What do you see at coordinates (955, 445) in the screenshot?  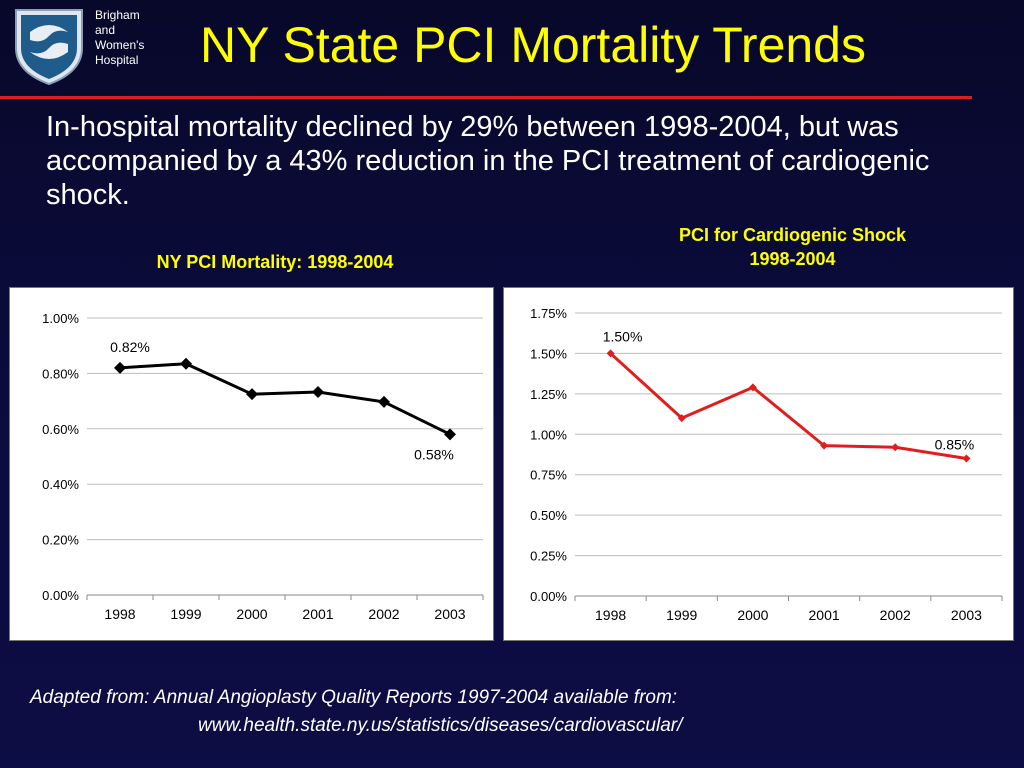 I see `data-label: 0.85%` at bounding box center [955, 445].